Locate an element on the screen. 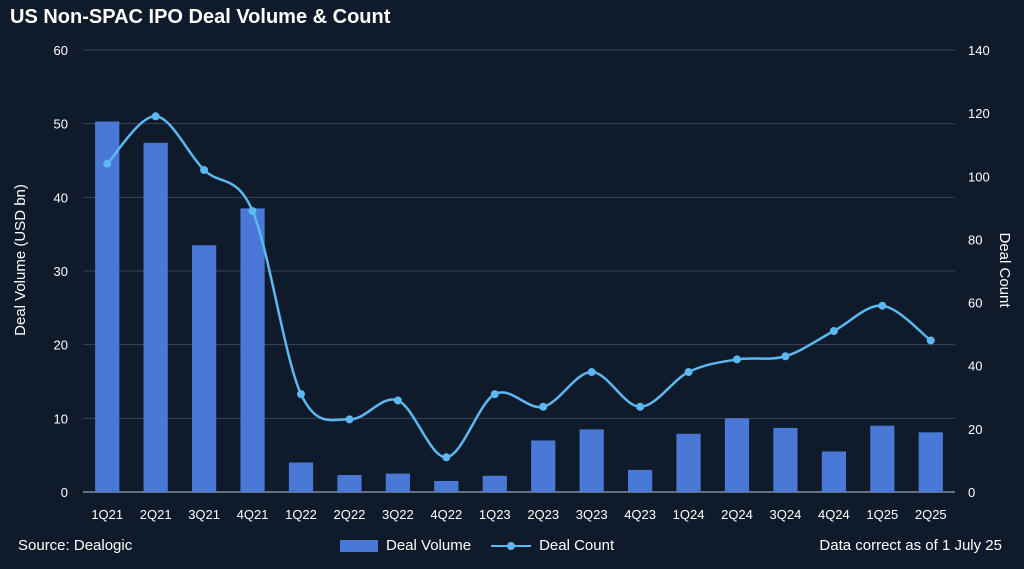  y-tick-label-left: 10 is located at coordinates (61, 418).